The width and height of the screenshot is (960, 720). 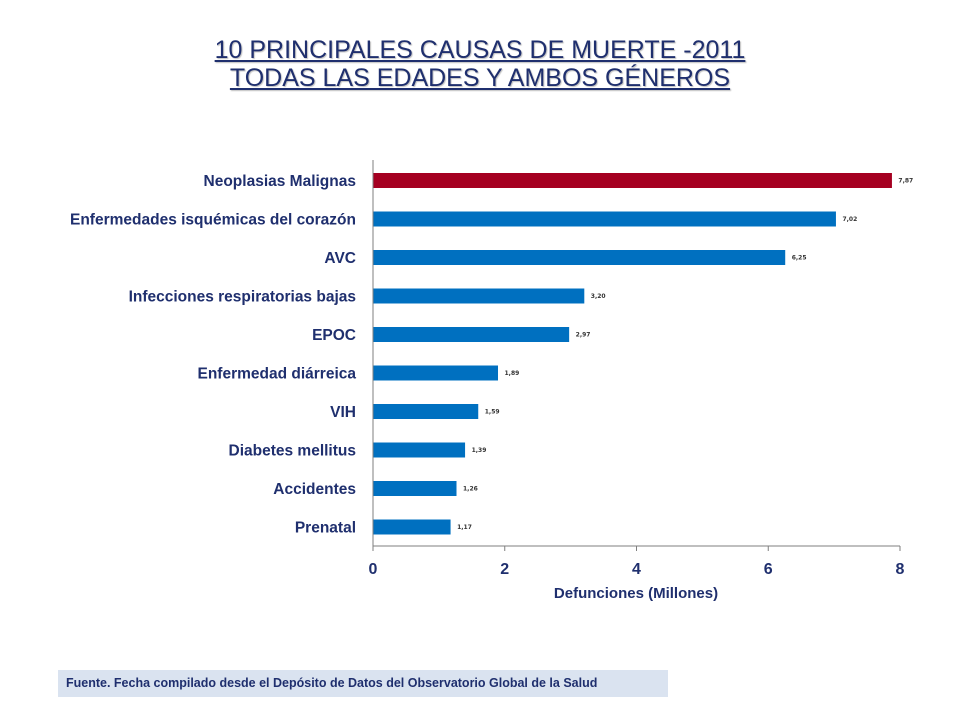 I want to click on x-tick-label-4: 8, so click(x=900, y=569).